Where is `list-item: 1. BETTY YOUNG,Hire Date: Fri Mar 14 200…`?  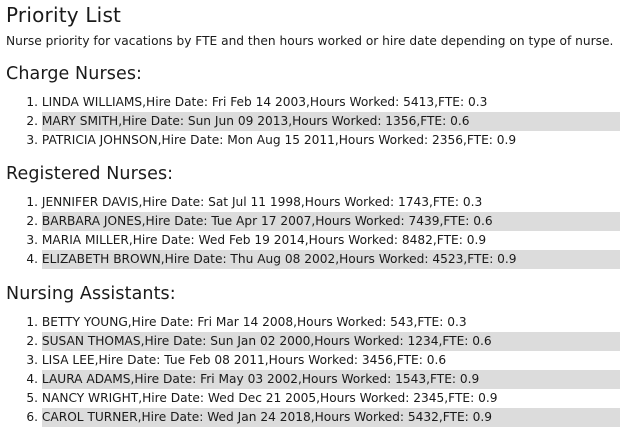
list-item: 1. BETTY YOUNG,Hire Date: Fri Mar 14 200… is located at coordinates (315, 322).